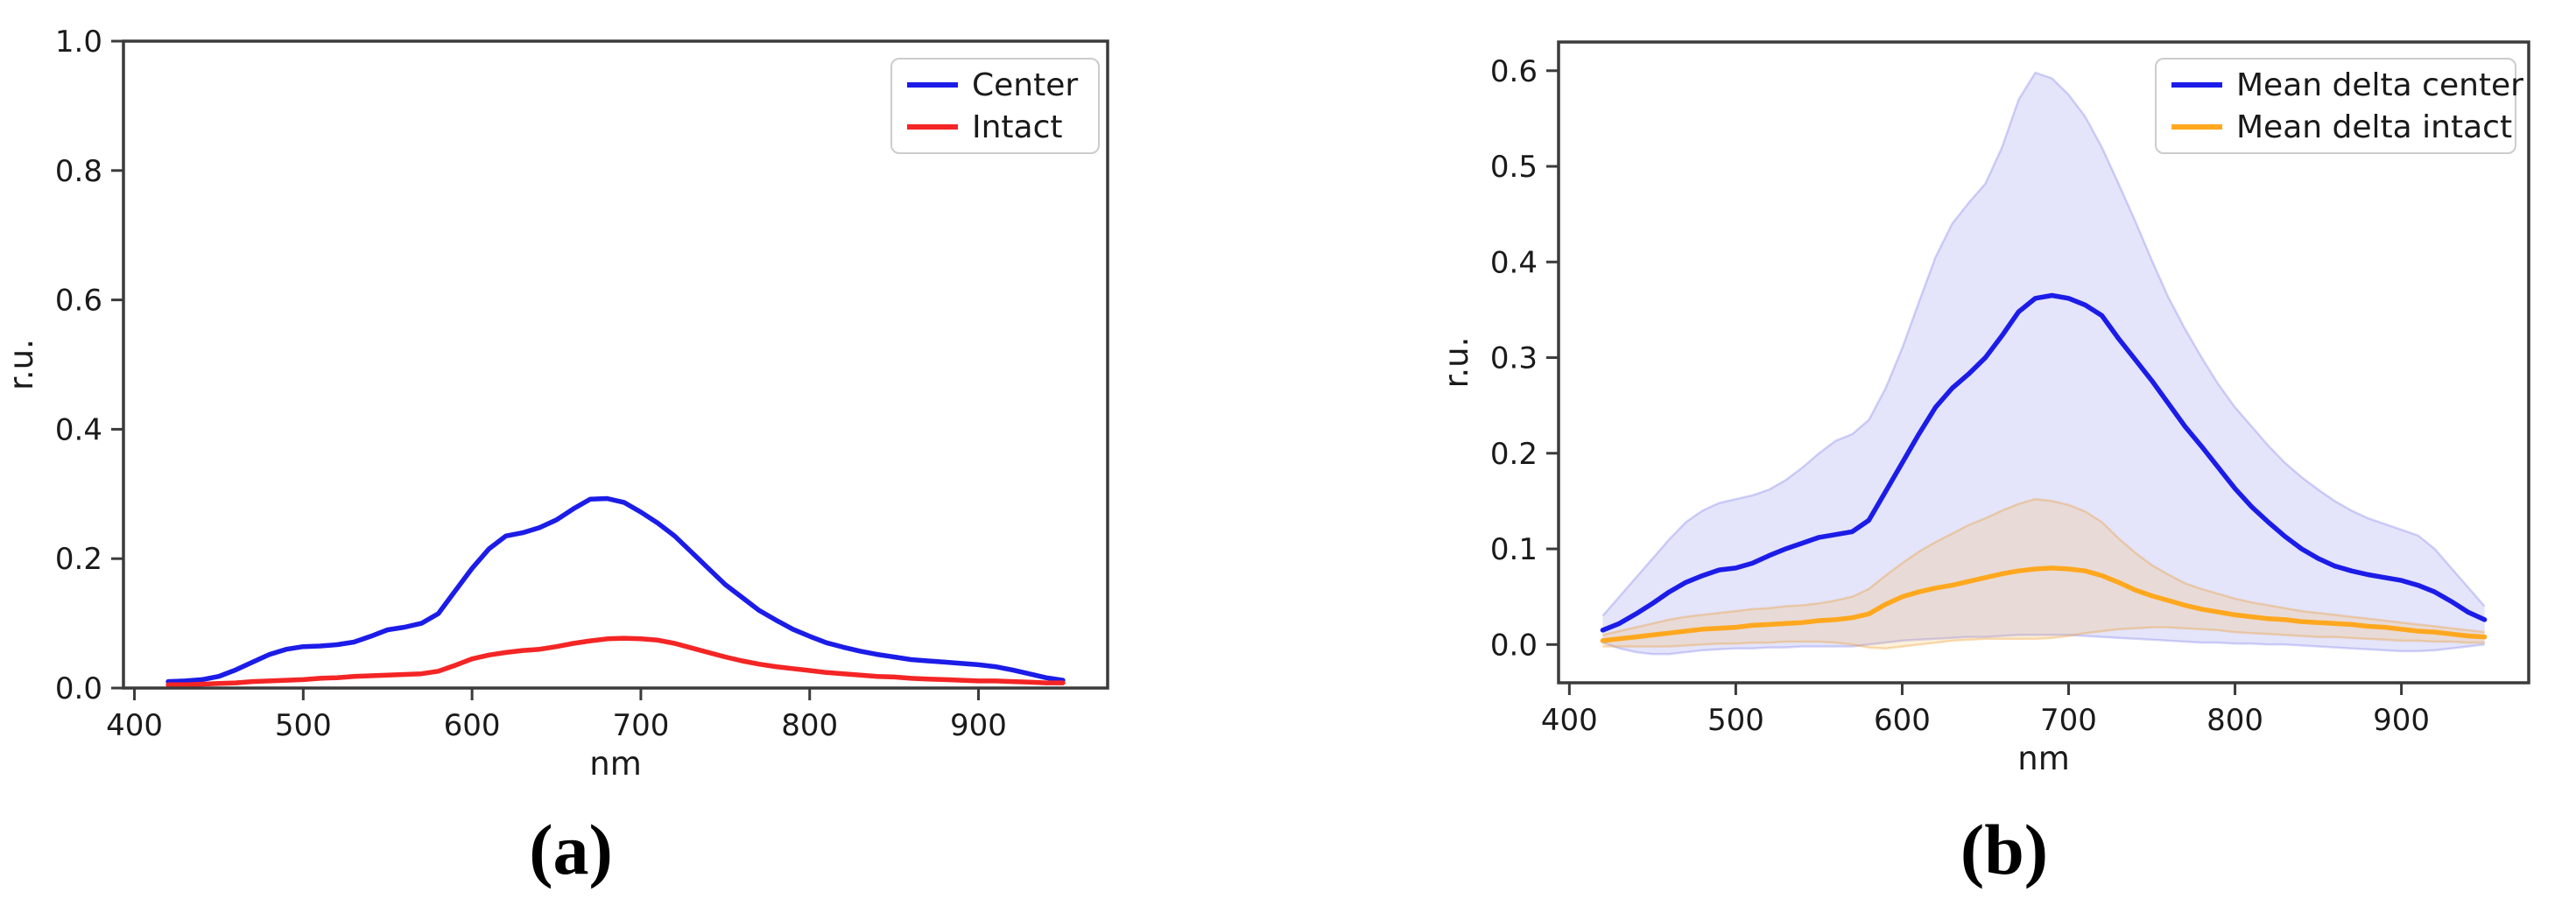 The height and width of the screenshot is (913, 2576). What do you see at coordinates (2335, 106) in the screenshot?
I see `legend-box` at bounding box center [2335, 106].